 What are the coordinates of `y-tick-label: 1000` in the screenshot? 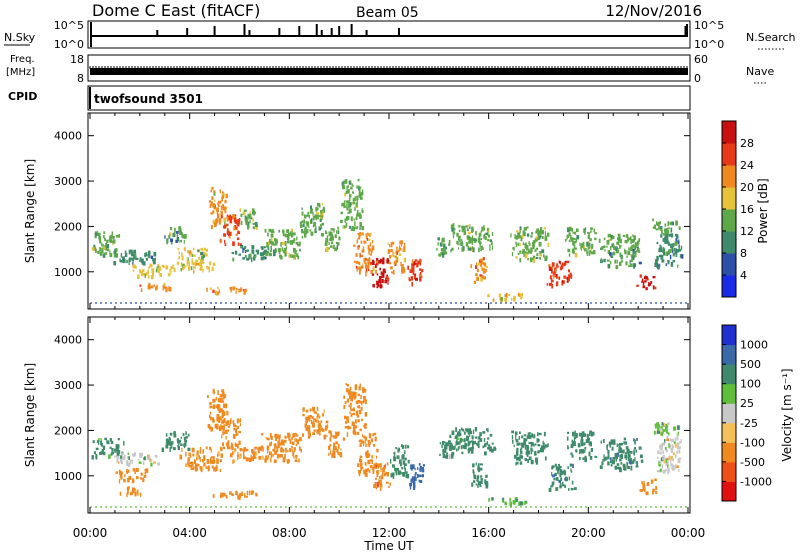 It's located at (68, 476).